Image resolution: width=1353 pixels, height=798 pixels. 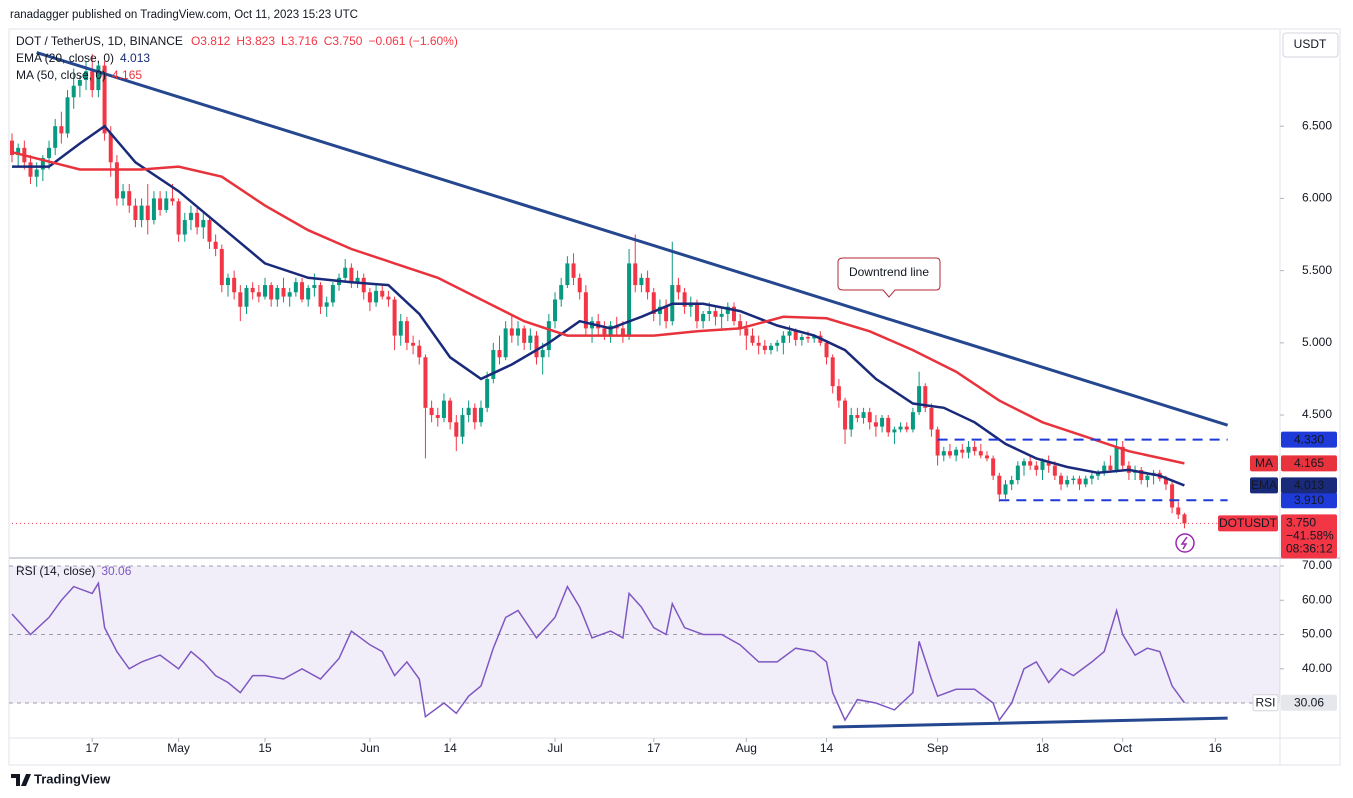 What do you see at coordinates (265, 748) in the screenshot?
I see `x-tick-label: 15` at bounding box center [265, 748].